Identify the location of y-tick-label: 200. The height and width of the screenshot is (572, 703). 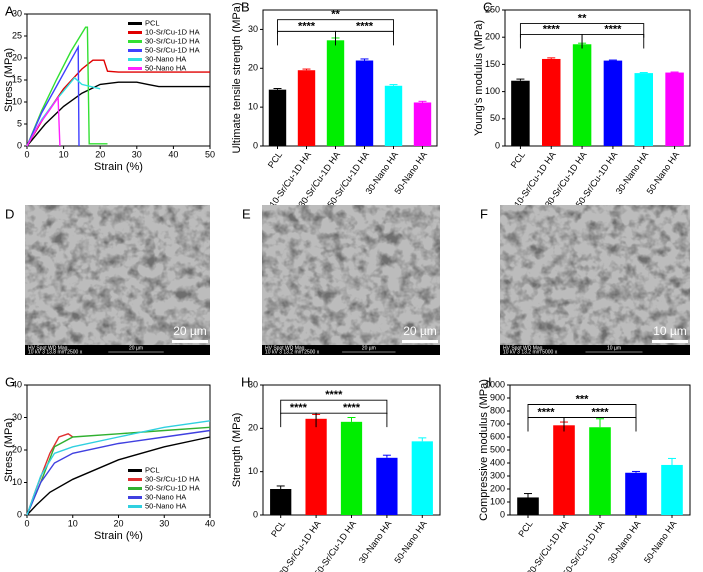
(492, 37).